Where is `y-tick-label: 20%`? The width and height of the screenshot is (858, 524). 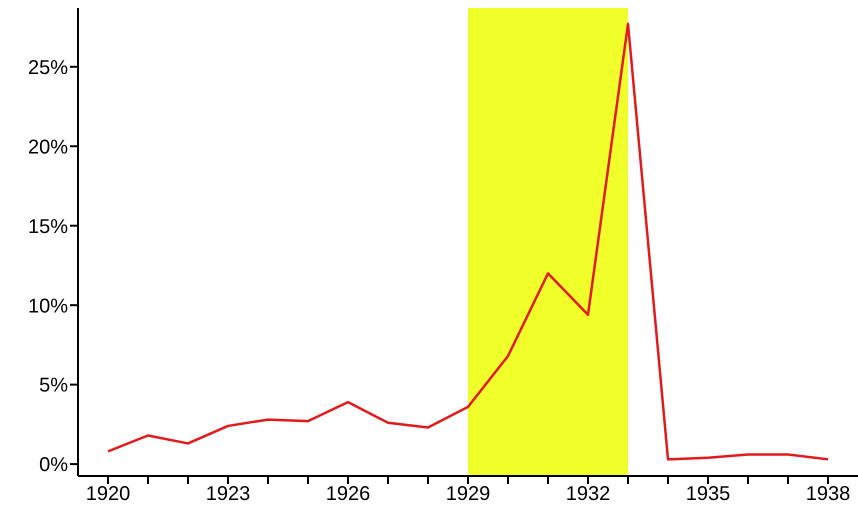
y-tick-label: 20% is located at coordinates (48, 147).